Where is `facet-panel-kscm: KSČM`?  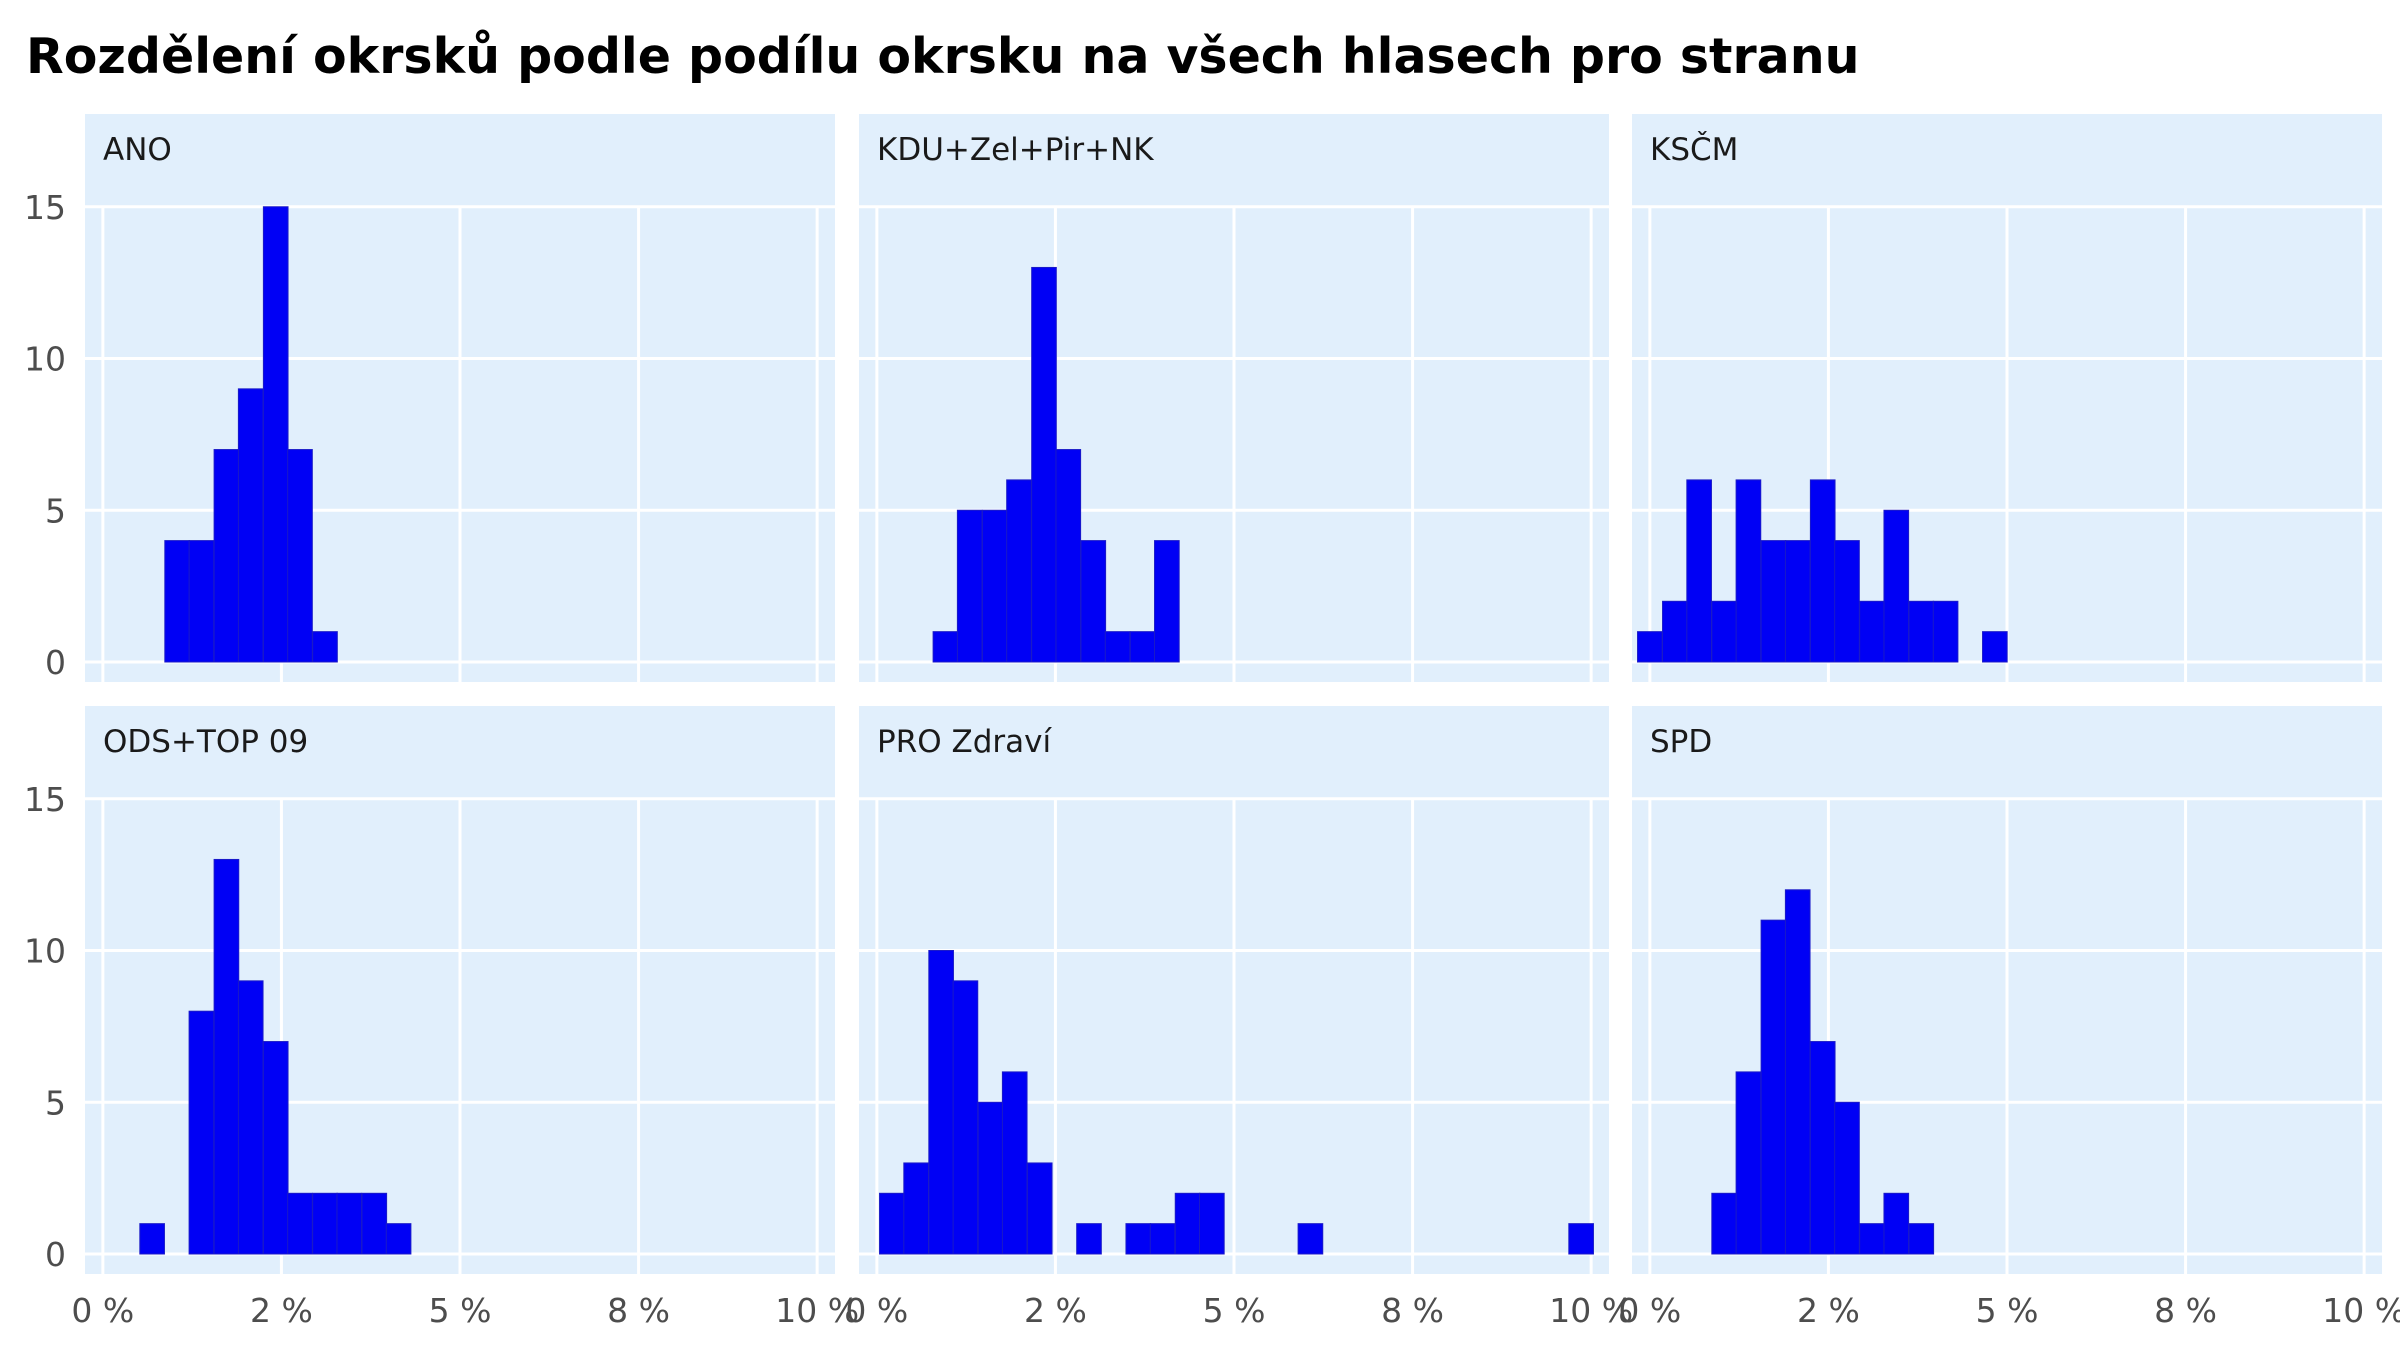
facet-panel-kscm: KSČM is located at coordinates (2007, 398).